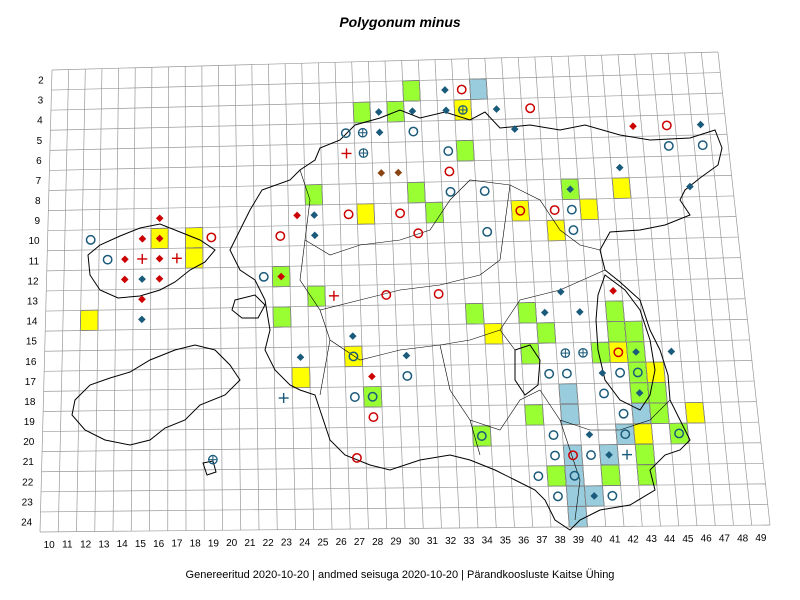  I want to click on col-label: 37, so click(542, 540).